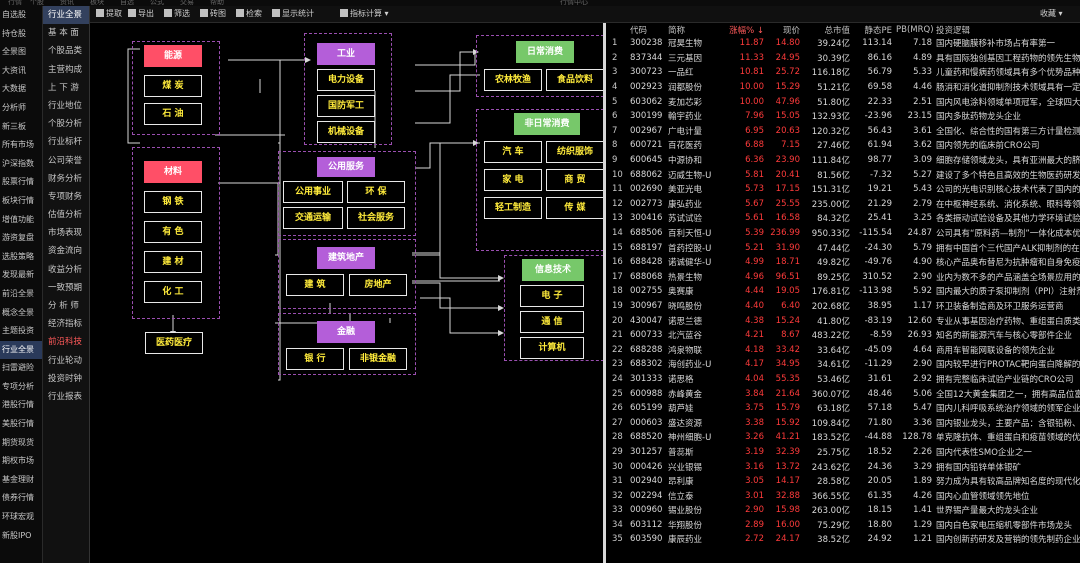 This screenshot has height=563, width=1080. I want to click on industry-nav-item: 行业地位, so click(65, 105).